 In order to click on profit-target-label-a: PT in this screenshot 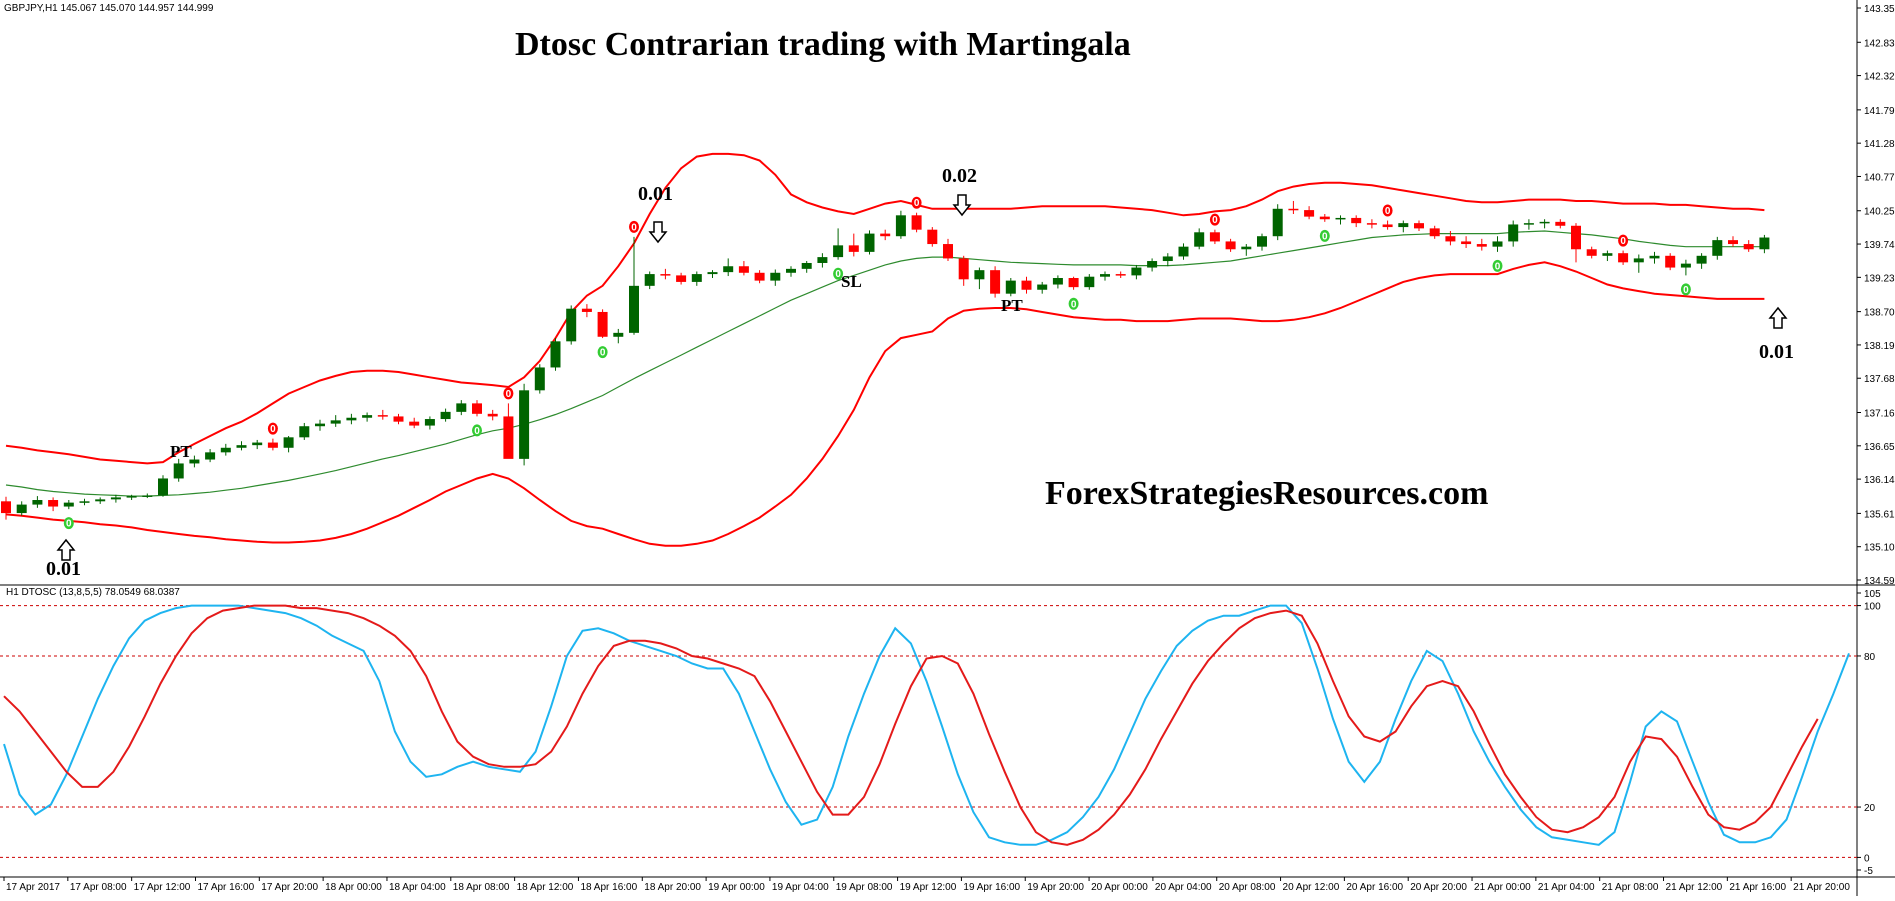, I will do `click(181, 451)`.